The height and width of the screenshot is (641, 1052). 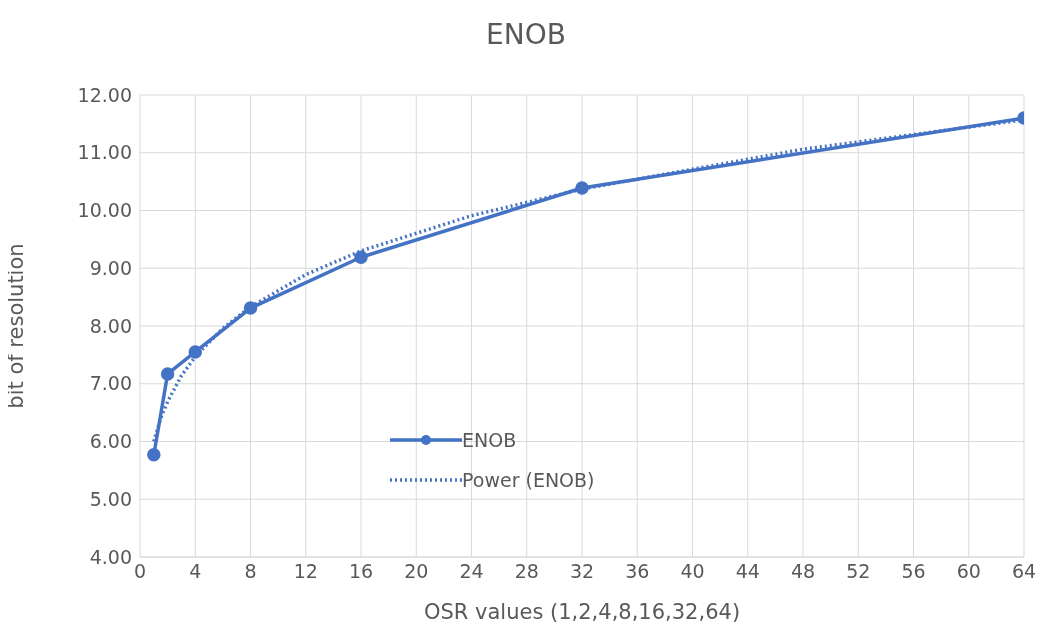 What do you see at coordinates (140, 571) in the screenshot?
I see `x-tick-label: 0` at bounding box center [140, 571].